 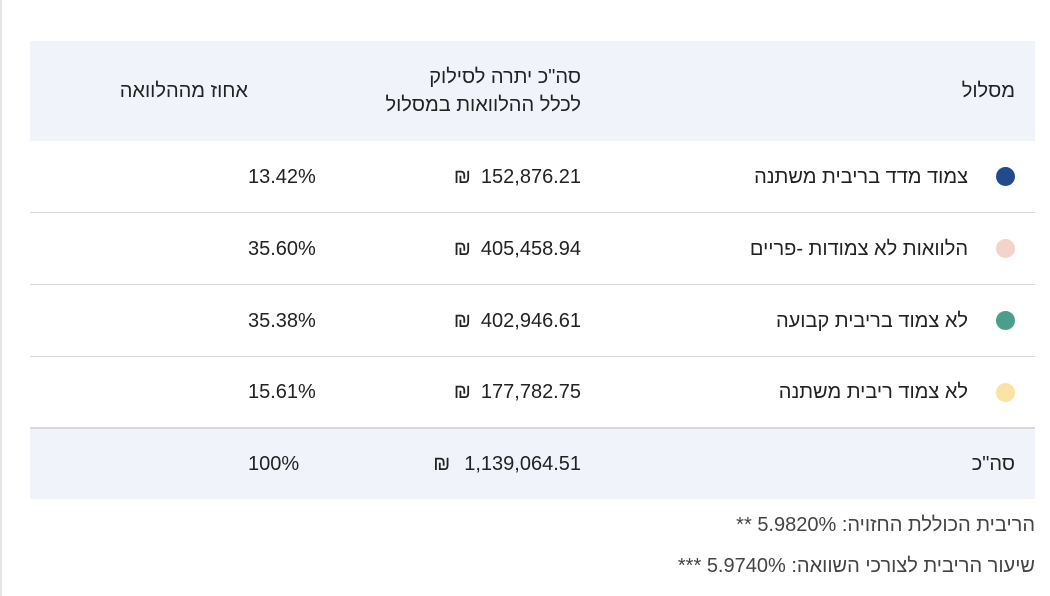 I want to click on amount-cell: ₪ 402,946.61, so click(x=517, y=321).